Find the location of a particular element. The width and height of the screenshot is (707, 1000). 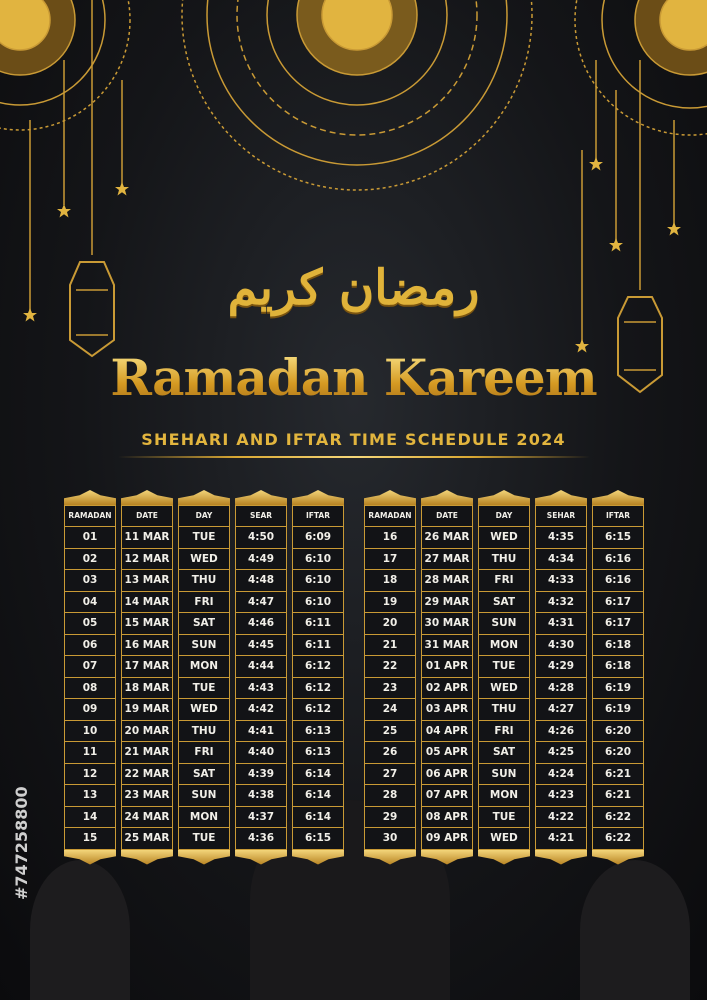

table-cell: 04 APR is located at coordinates (447, 731).